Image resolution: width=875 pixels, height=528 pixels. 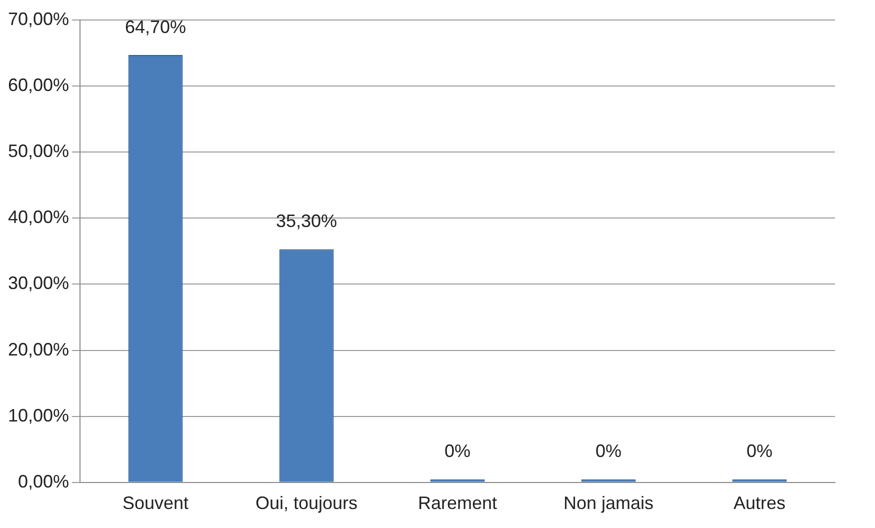 I want to click on x-tick-label: Autres, so click(x=759, y=503).